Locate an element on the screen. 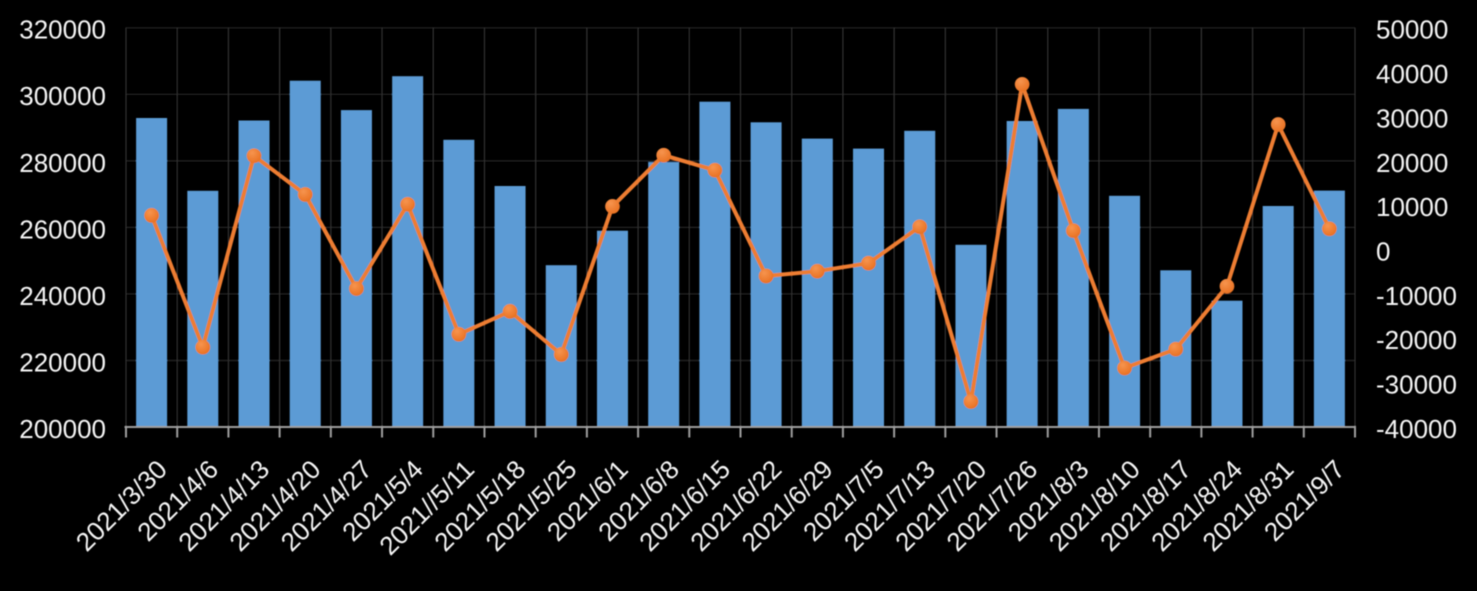 Image resolution: width=1477 pixels, height=591 pixels. svg-text: 220000 is located at coordinates (62, 362).